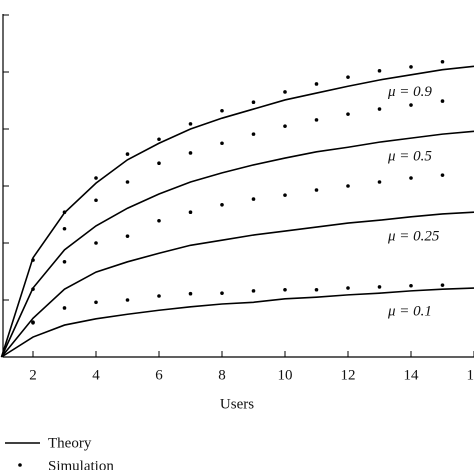  Describe the element at coordinates (470, 375) in the screenshot. I see `x-tick-label: 16` at that location.